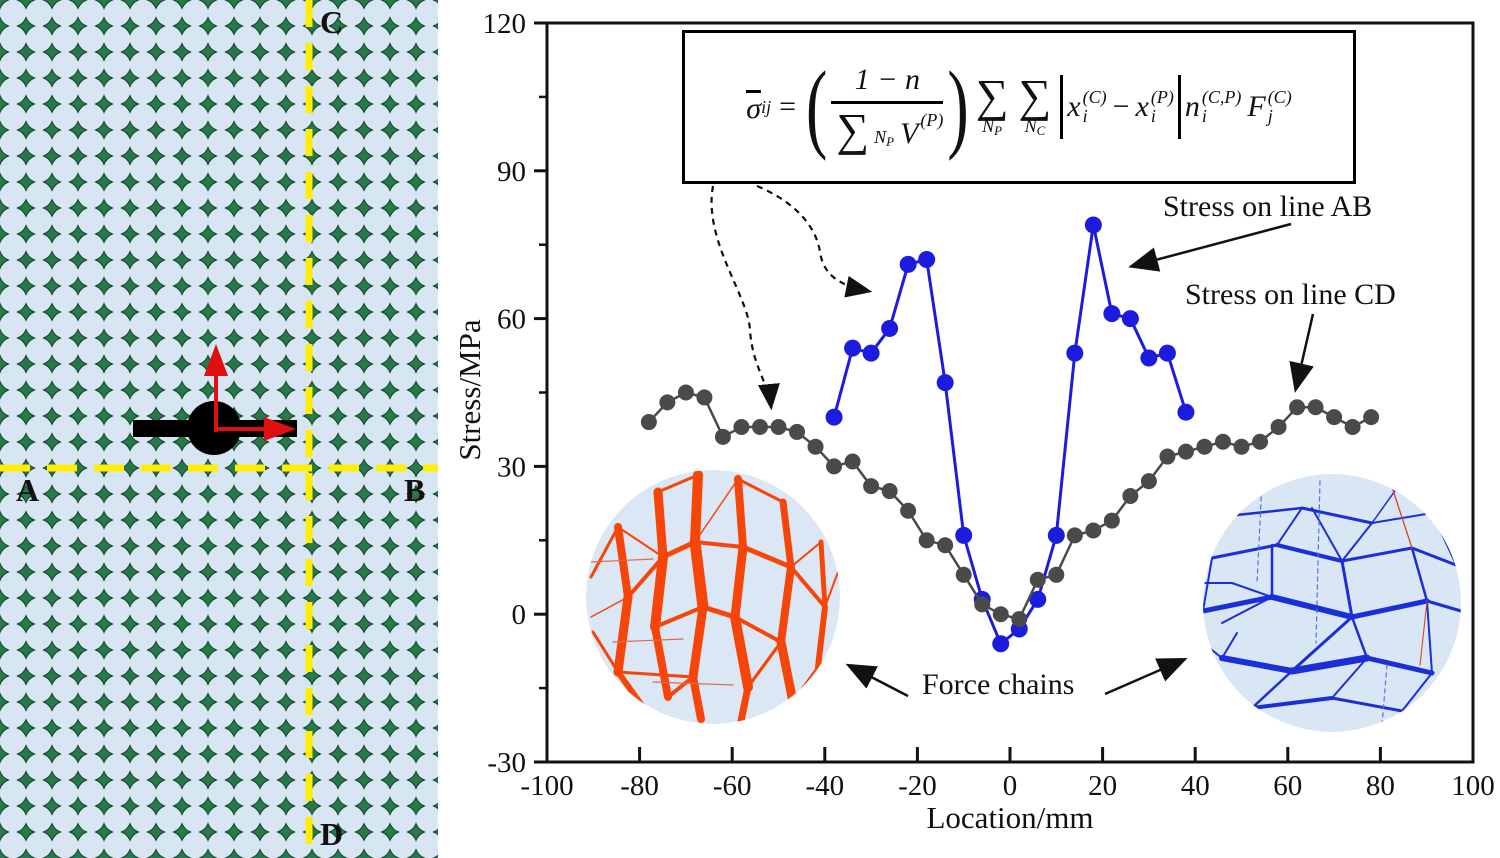  Describe the element at coordinates (28, 490) in the screenshot. I see `section-label-a: A` at that location.